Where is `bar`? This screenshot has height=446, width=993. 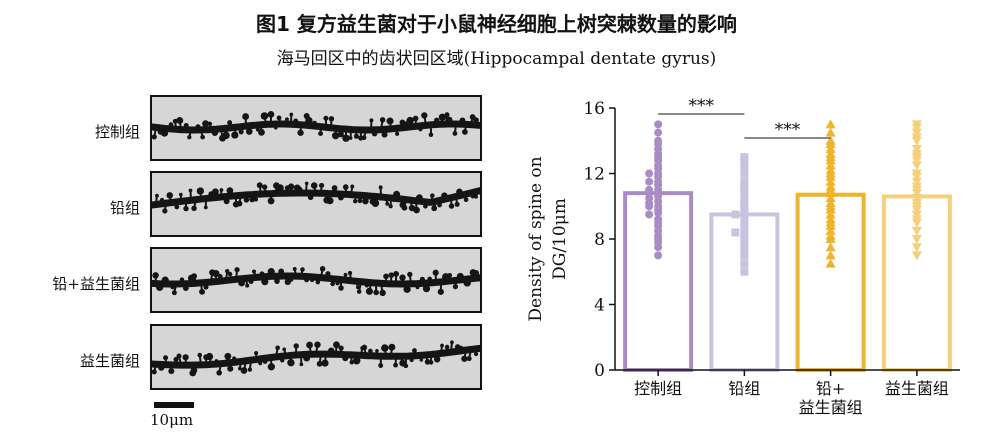
bar is located at coordinates (658, 282).